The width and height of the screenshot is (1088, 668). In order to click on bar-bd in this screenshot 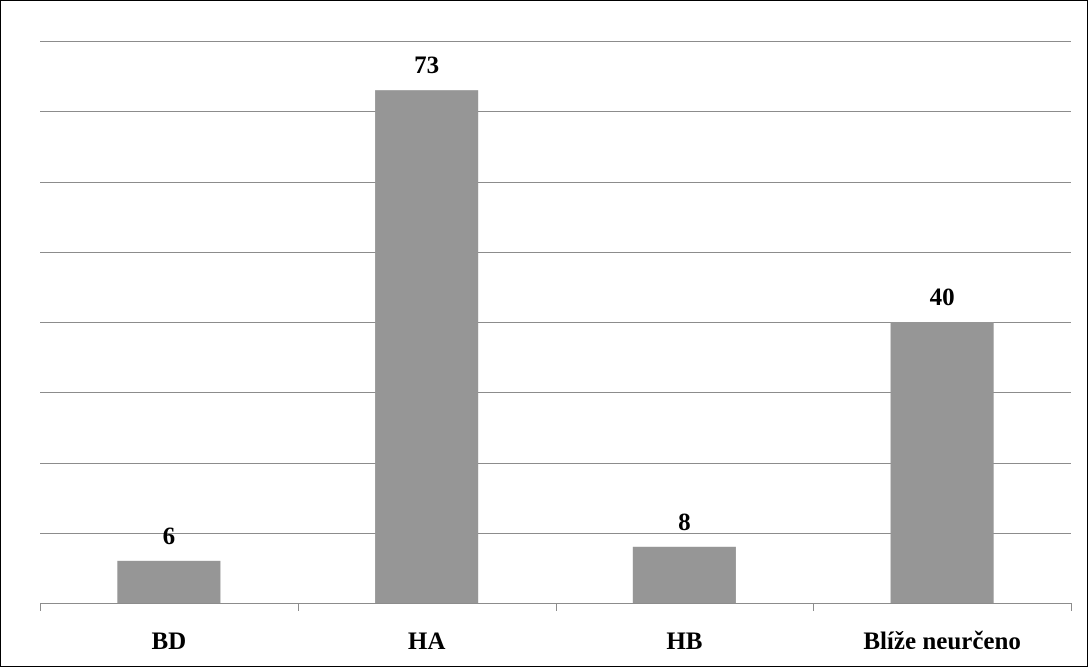, I will do `click(169, 581)`.